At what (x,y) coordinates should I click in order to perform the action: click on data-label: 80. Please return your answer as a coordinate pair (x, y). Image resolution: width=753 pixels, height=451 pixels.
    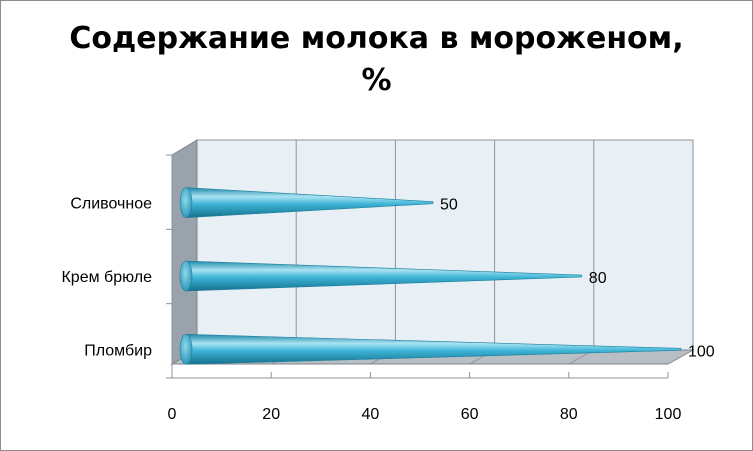
    Looking at the image, I should click on (598, 278).